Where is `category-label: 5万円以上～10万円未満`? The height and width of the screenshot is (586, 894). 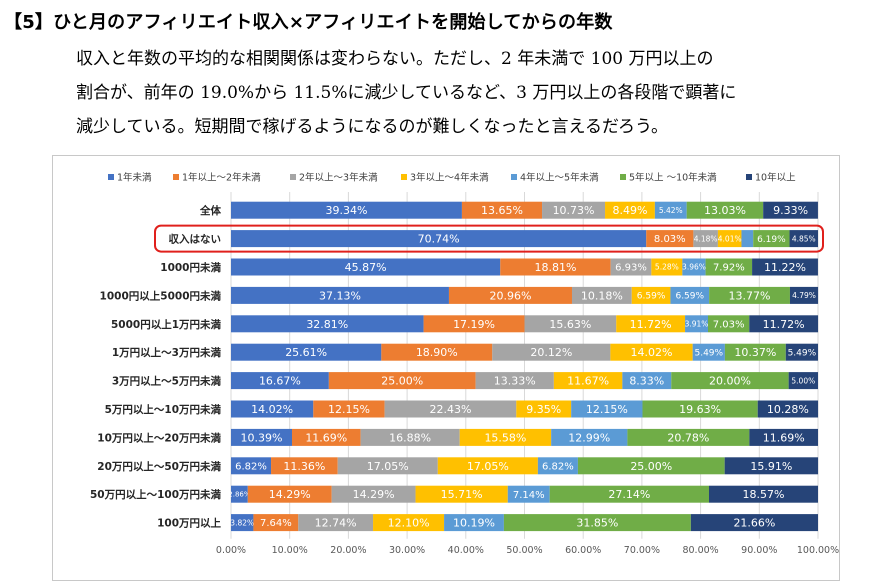
category-label: 5万円以上～10万円未満 is located at coordinates (163, 409).